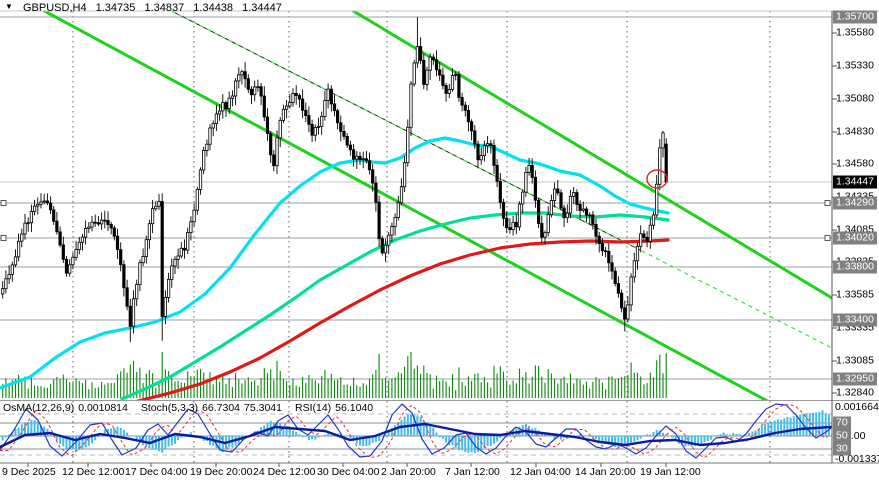 The height and width of the screenshot is (482, 879). I want to click on stoch-label: Stoch(5,3,3), so click(169, 408).